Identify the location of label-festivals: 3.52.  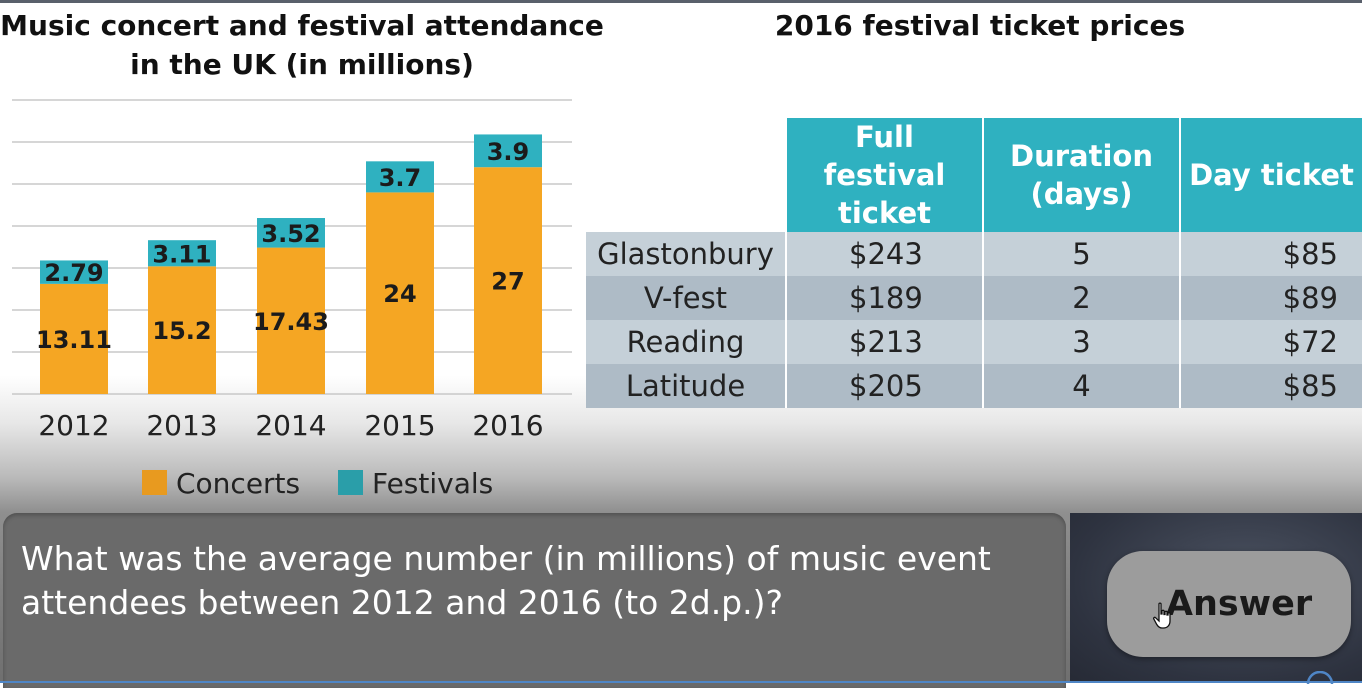
(290, 234).